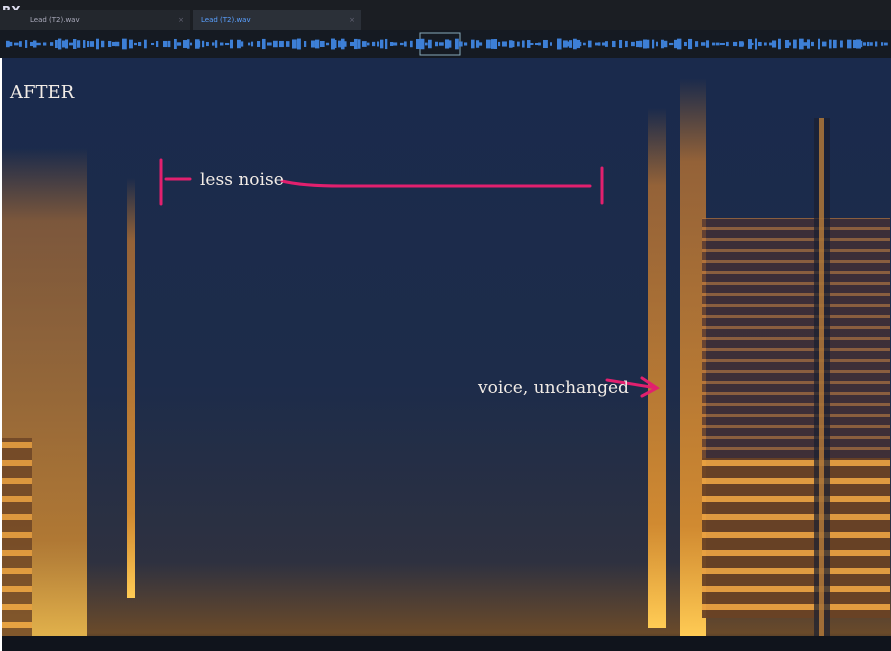 The width and height of the screenshot is (891, 651). I want to click on waveform-overview, so click(445, 44).